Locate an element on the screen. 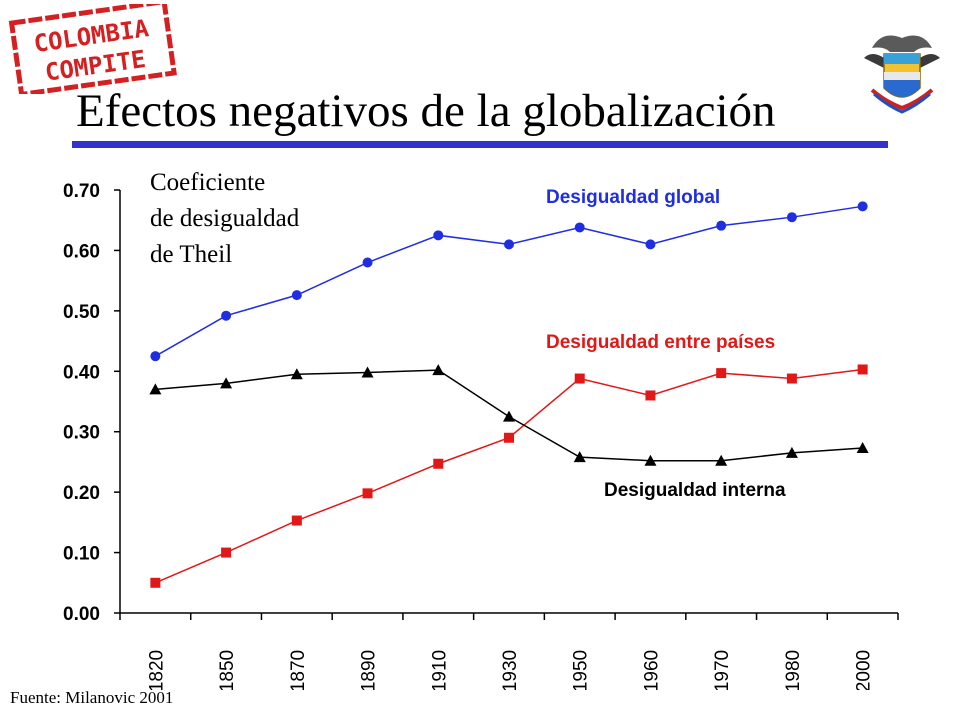 The height and width of the screenshot is (720, 960). y-axis-label-line: de Theil is located at coordinates (191, 254).